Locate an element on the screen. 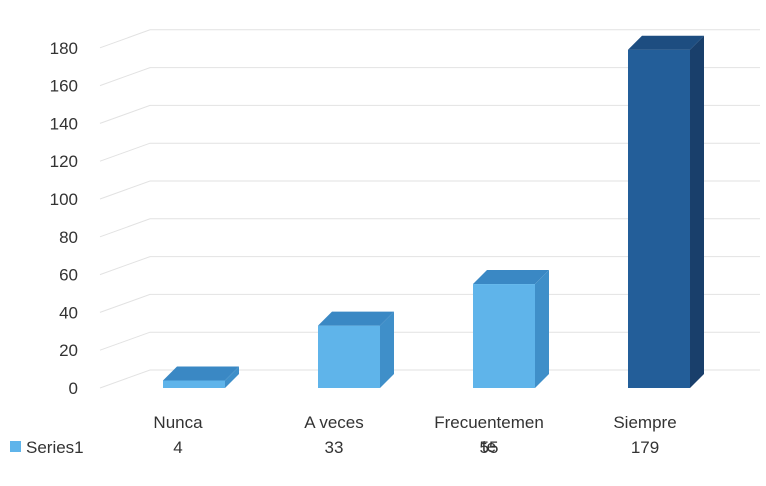 This screenshot has height=486, width=766. y-tick-label: 80 is located at coordinates (68, 237).